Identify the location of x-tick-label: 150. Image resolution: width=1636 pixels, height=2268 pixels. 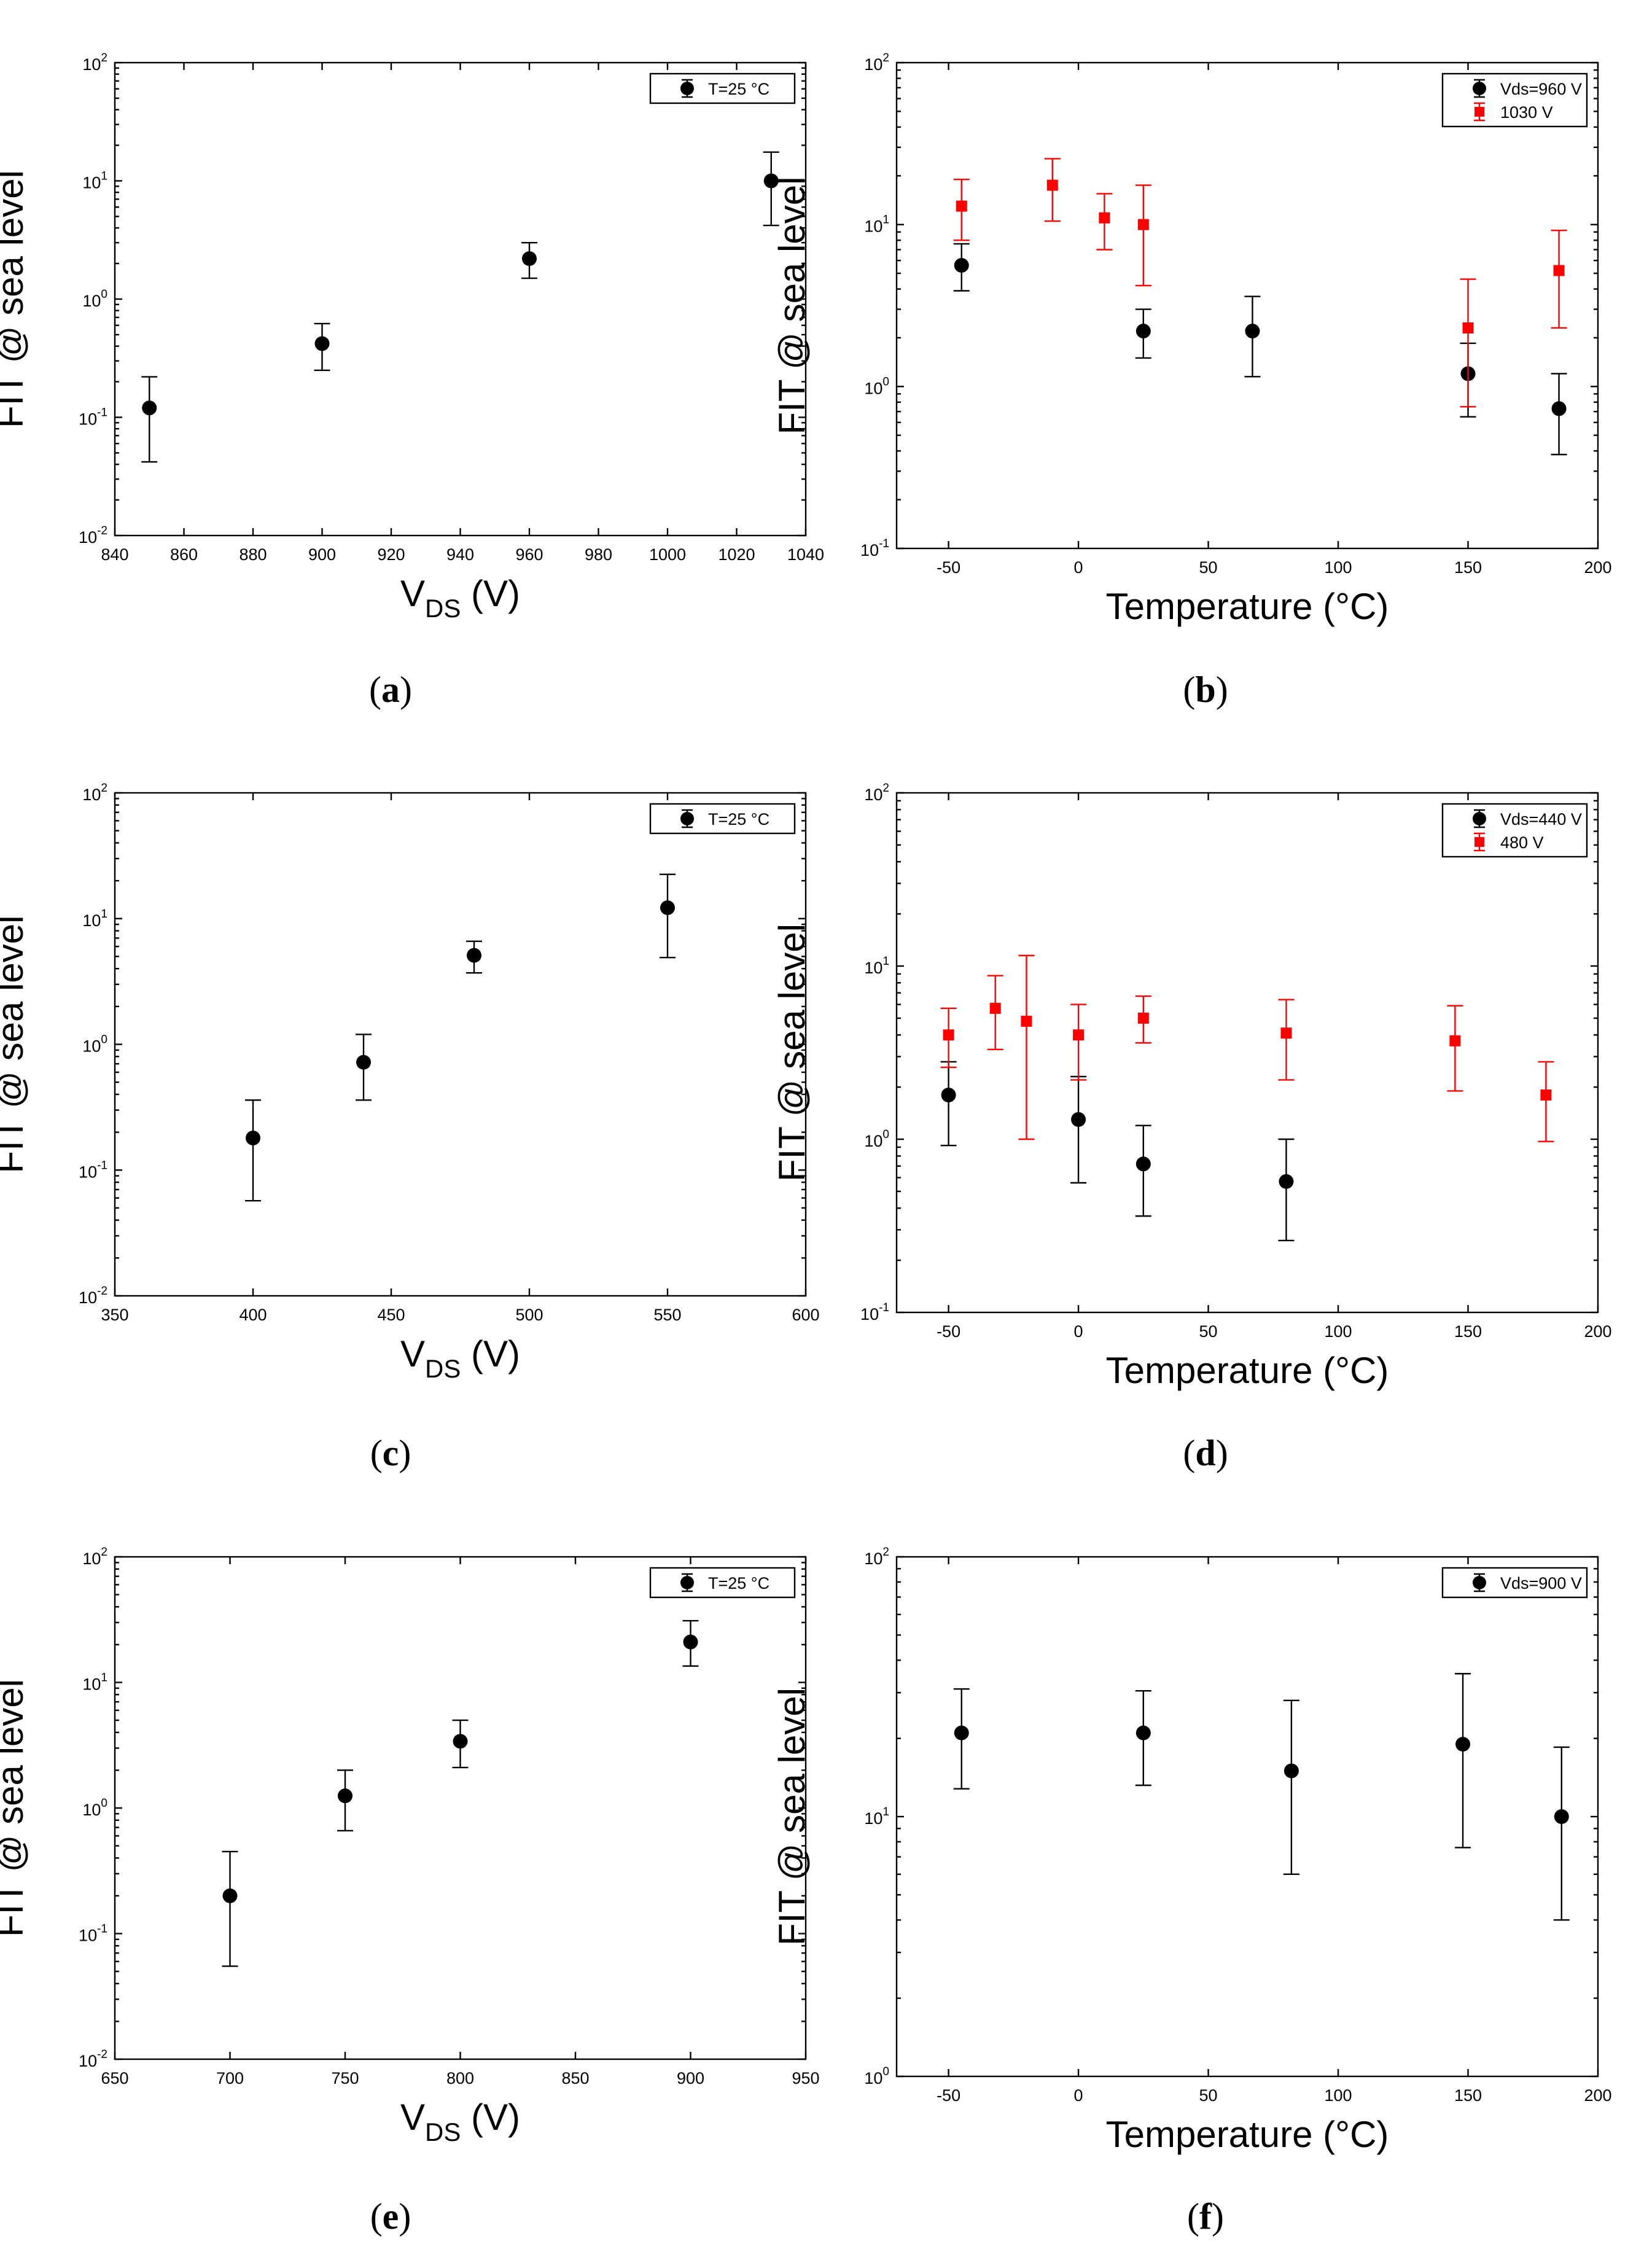
(1468, 568).